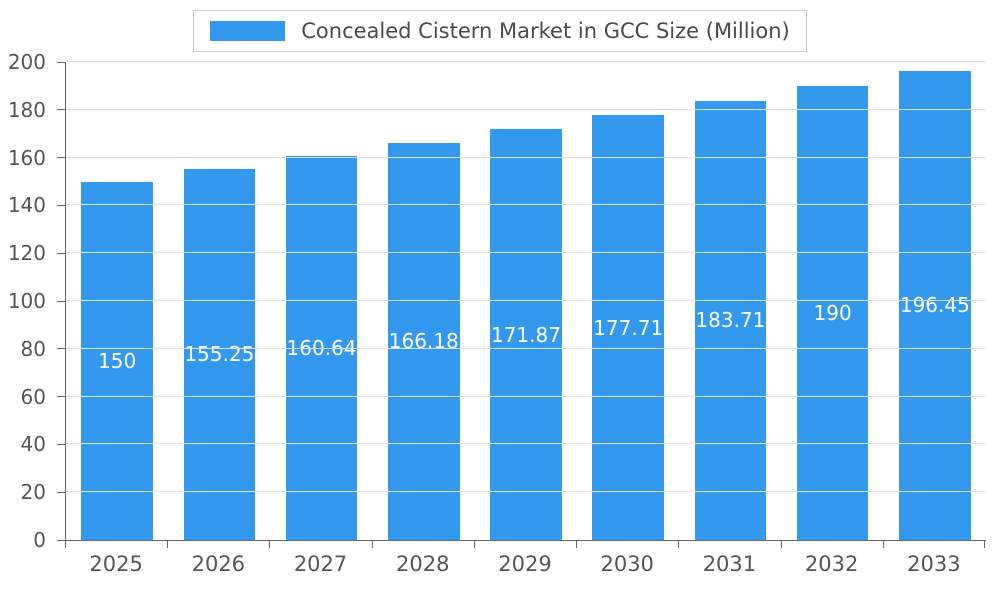  I want to click on bar-slot: 171.87, so click(526, 301).